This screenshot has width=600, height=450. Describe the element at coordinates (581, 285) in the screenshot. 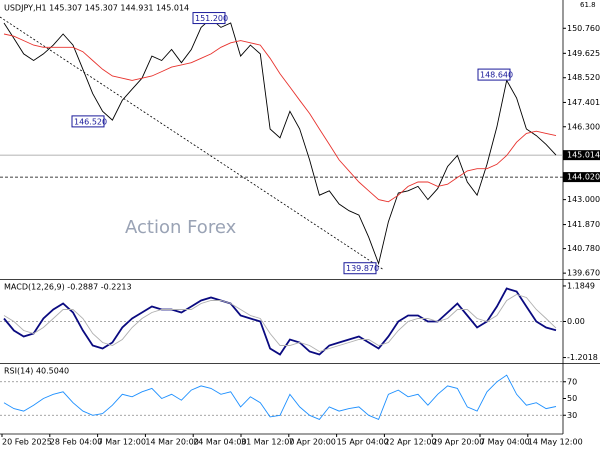

I see `y-tick-label: 1.1849` at that location.